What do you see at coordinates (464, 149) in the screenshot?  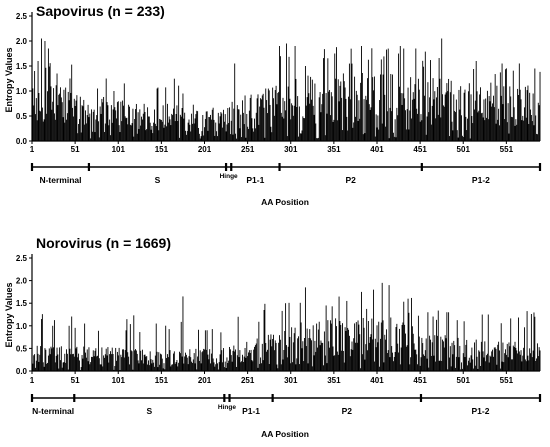 I see `x-tick-label: 501` at bounding box center [464, 149].